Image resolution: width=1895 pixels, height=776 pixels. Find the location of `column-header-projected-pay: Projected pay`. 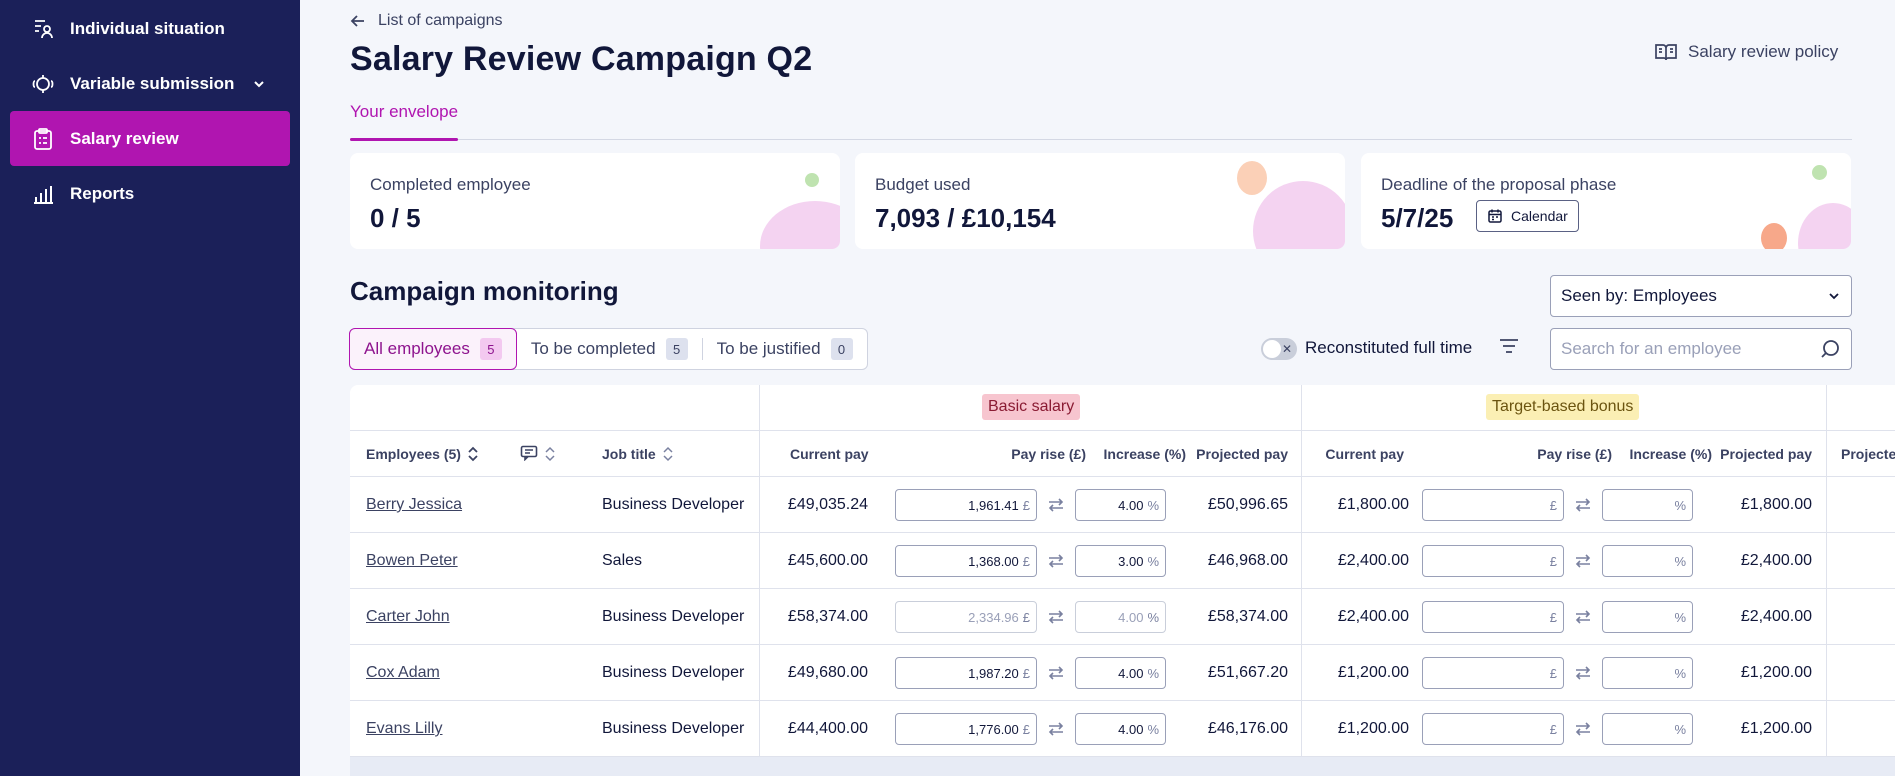

column-header-projected-pay: Projected pay is located at coordinates (1242, 454).